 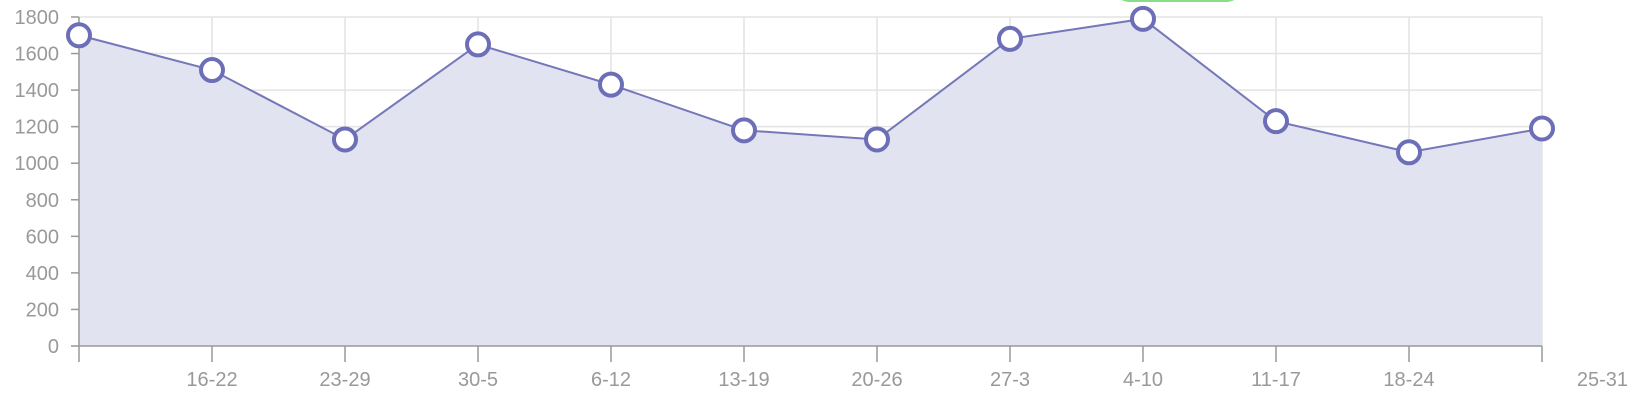 What do you see at coordinates (1276, 380) in the screenshot?
I see `x-tick-label: 11-17` at bounding box center [1276, 380].